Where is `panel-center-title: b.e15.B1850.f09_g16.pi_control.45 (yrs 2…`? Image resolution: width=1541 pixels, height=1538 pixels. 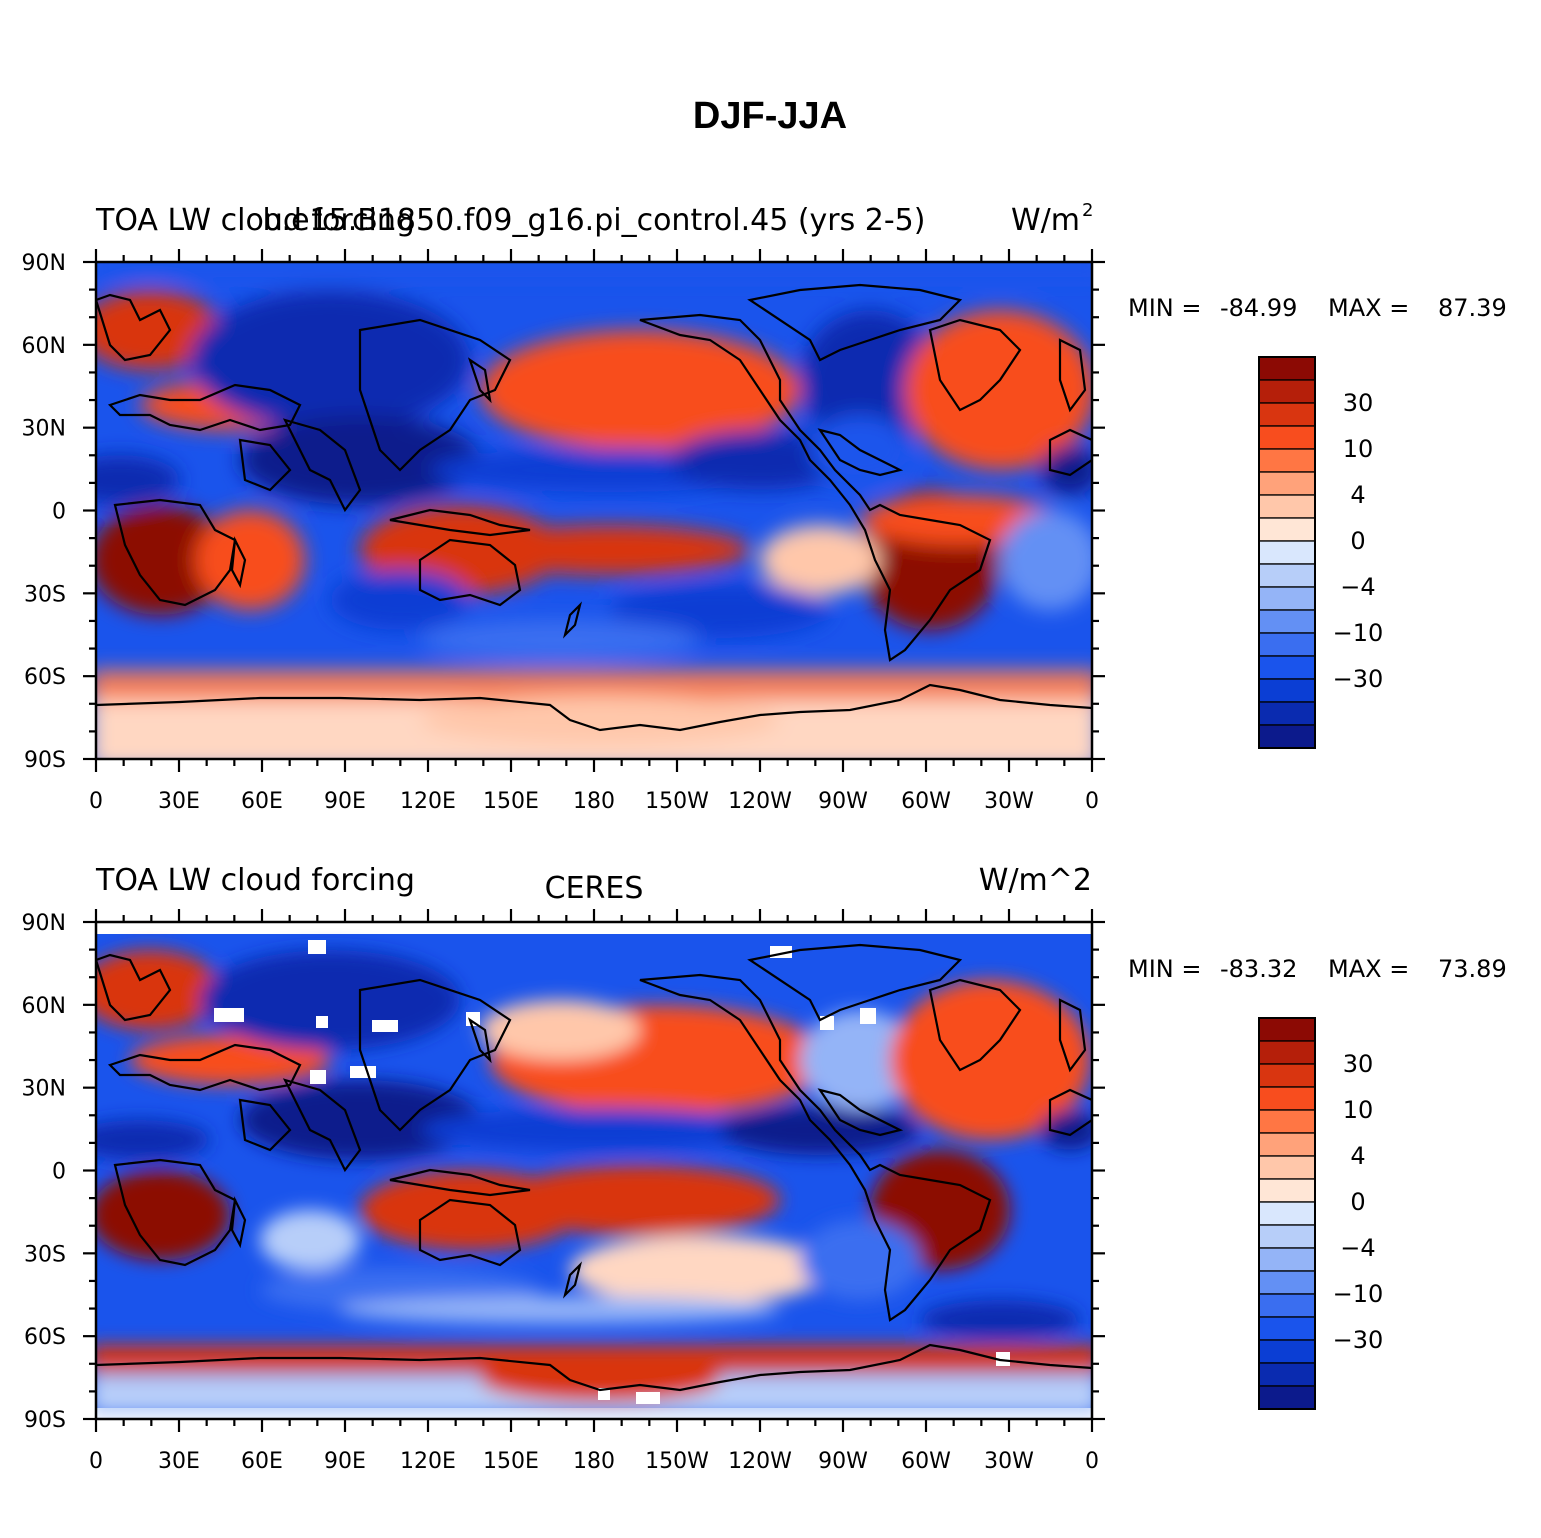 panel-center-title: b.e15.B1850.f09_g16.pi_control.45 (yrs 2… is located at coordinates (594, 220).